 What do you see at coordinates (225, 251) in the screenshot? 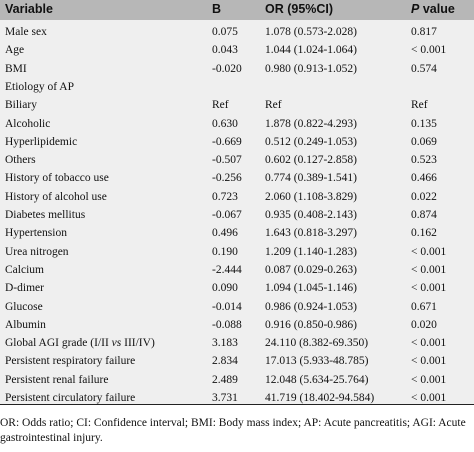
I see `cell-b: 0.190` at bounding box center [225, 251].